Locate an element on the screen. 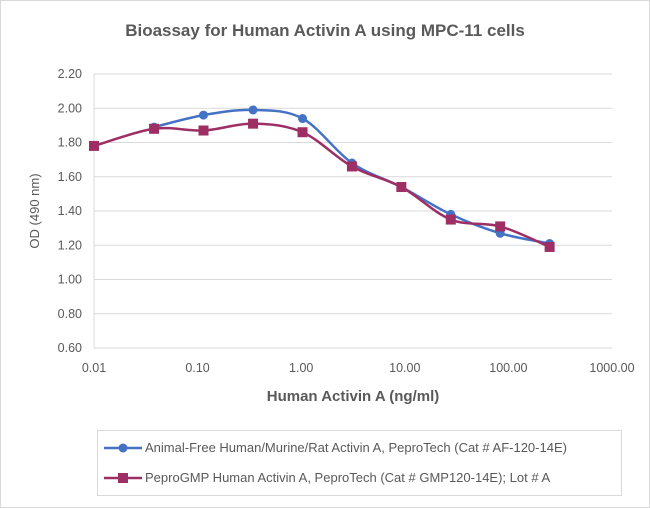 Image resolution: width=650 pixels, height=508 pixels. x-tick-label: 1.00 is located at coordinates (301, 368).